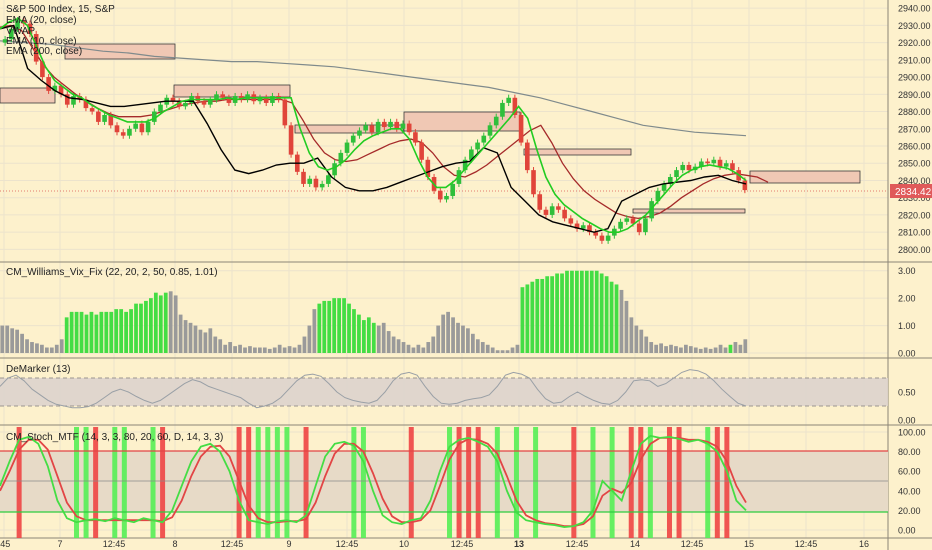 Image resolution: width=932 pixels, height=550 pixels. What do you see at coordinates (44, 51) in the screenshot?
I see `legend-ema200: EMA (200, close)` at bounding box center [44, 51].